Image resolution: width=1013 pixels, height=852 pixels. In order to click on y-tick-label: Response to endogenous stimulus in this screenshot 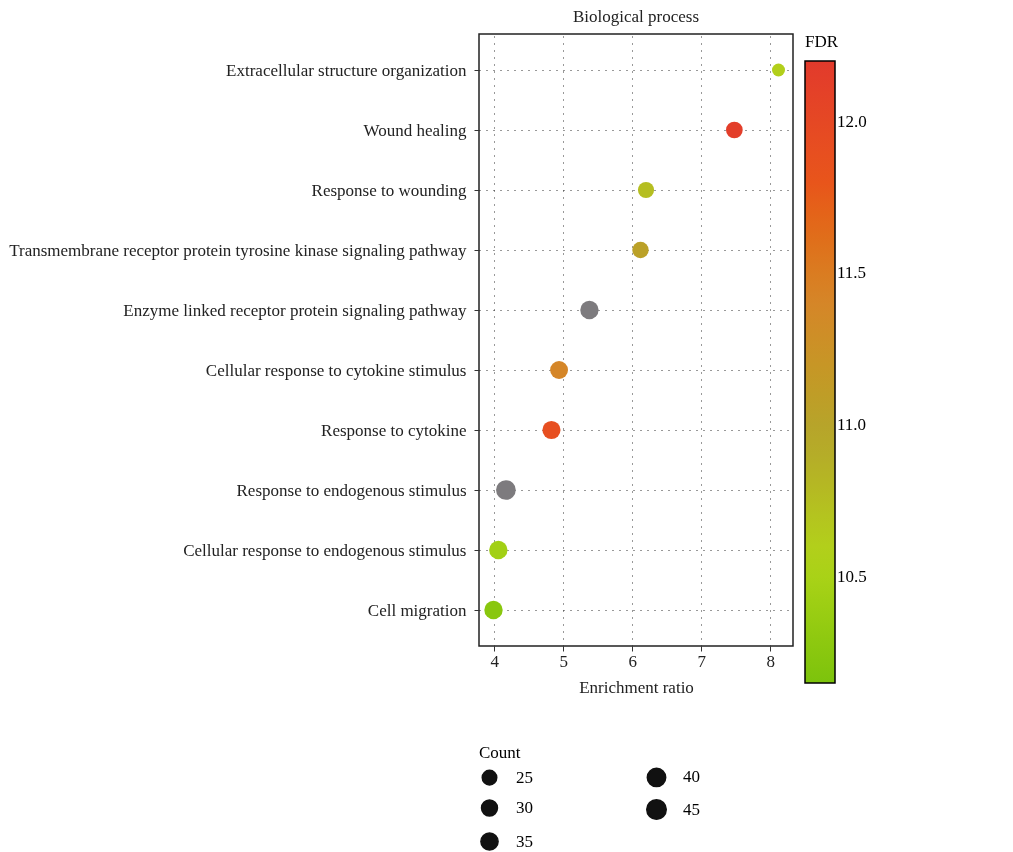, I will do `click(351, 490)`.